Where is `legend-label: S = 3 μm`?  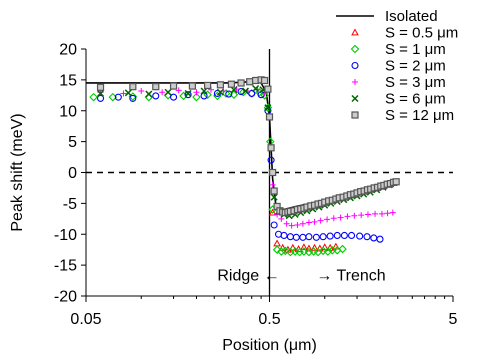 legend-label: S = 3 μm is located at coordinates (415, 82).